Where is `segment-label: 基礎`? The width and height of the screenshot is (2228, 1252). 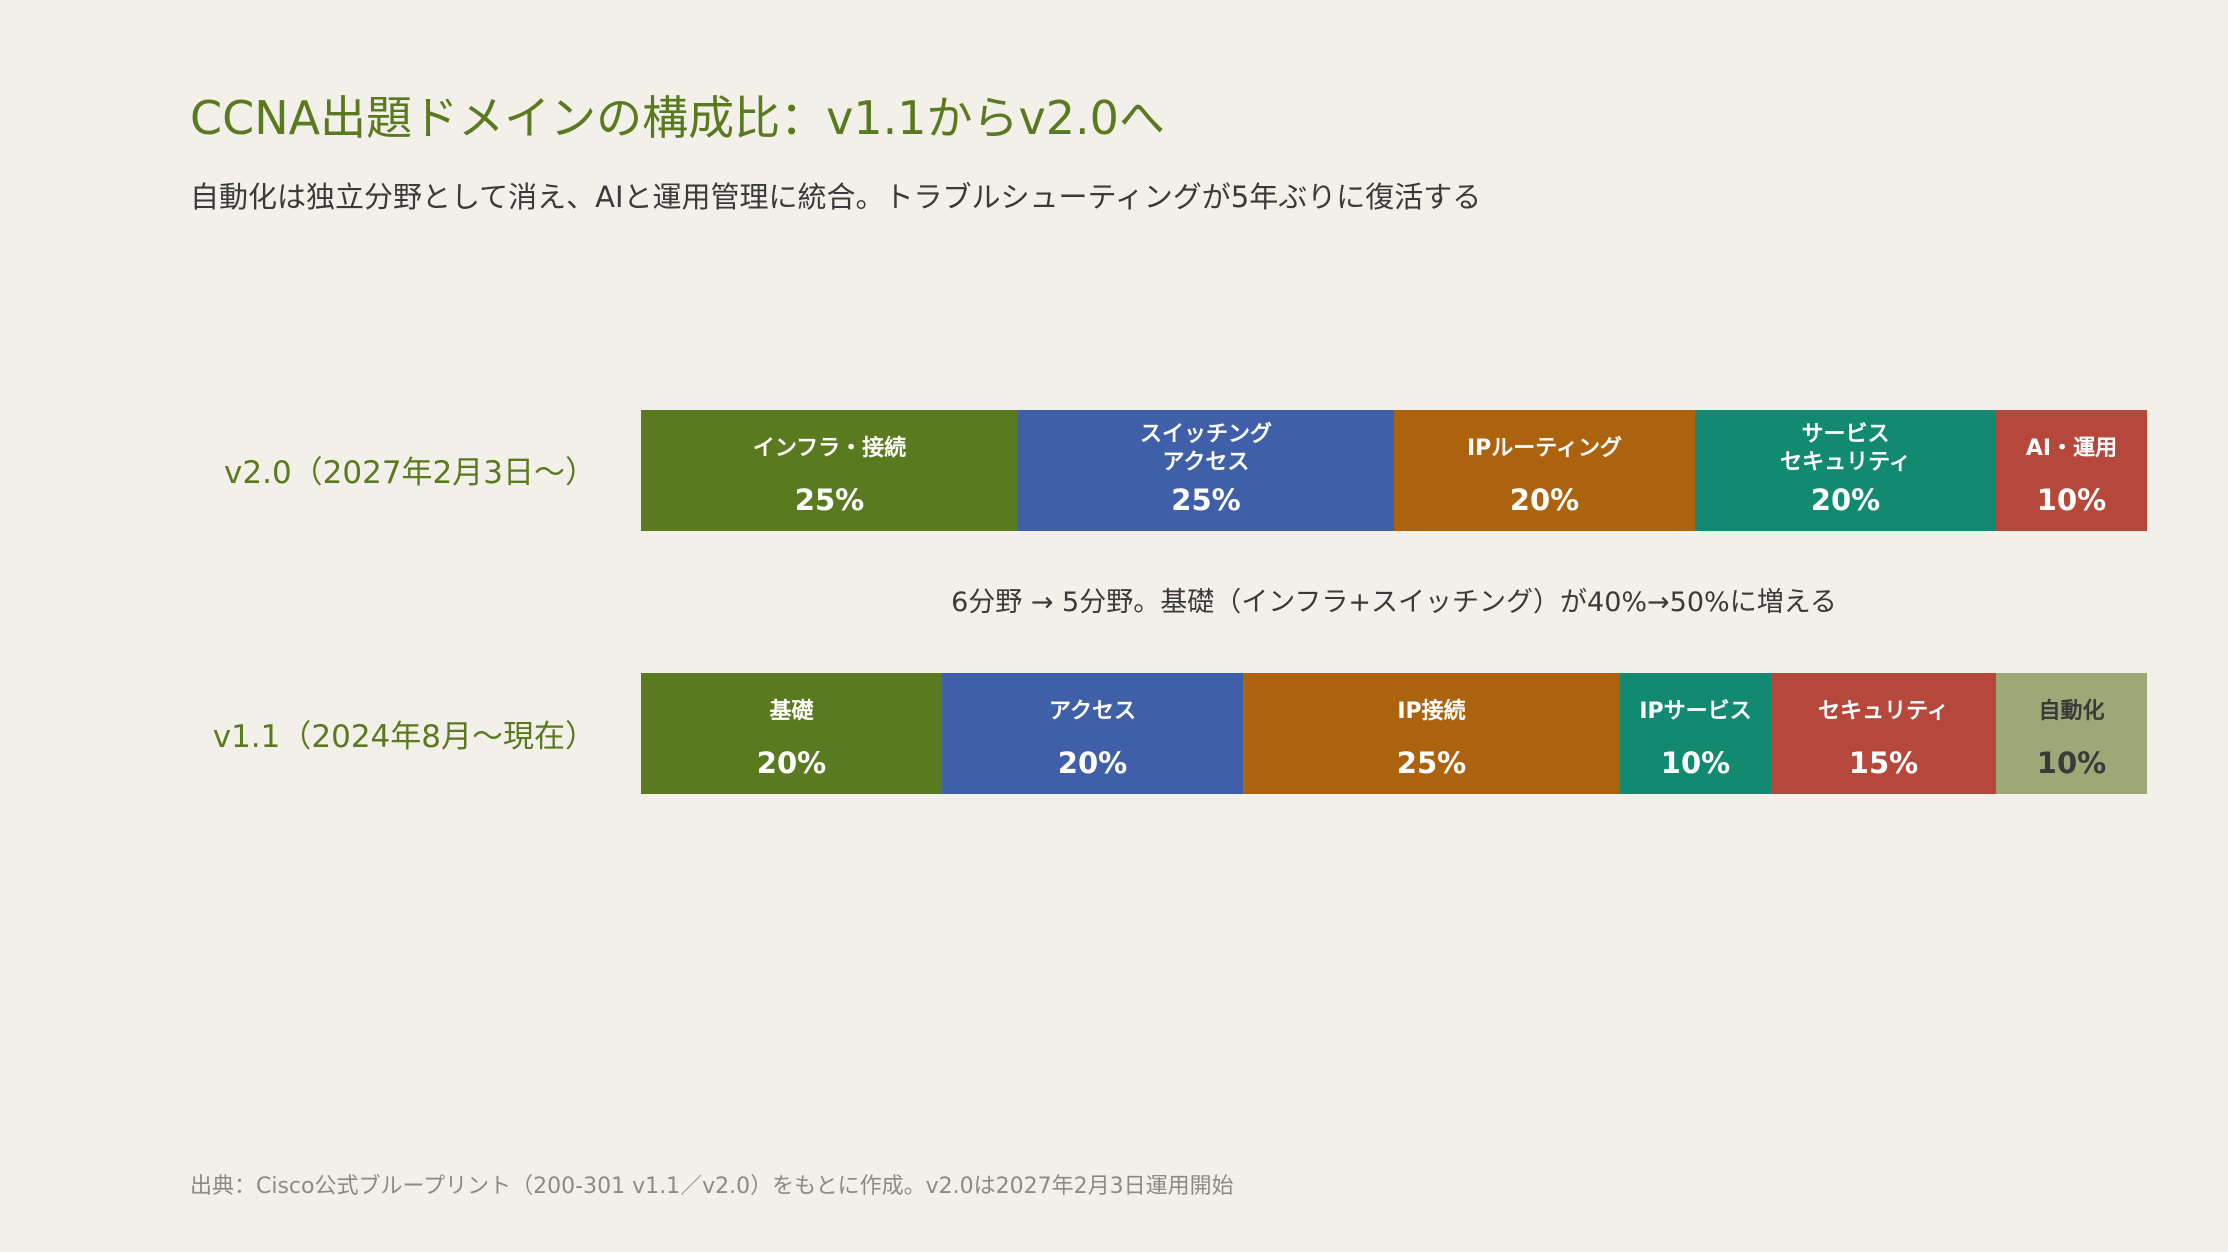 segment-label: 基礎 is located at coordinates (791, 711).